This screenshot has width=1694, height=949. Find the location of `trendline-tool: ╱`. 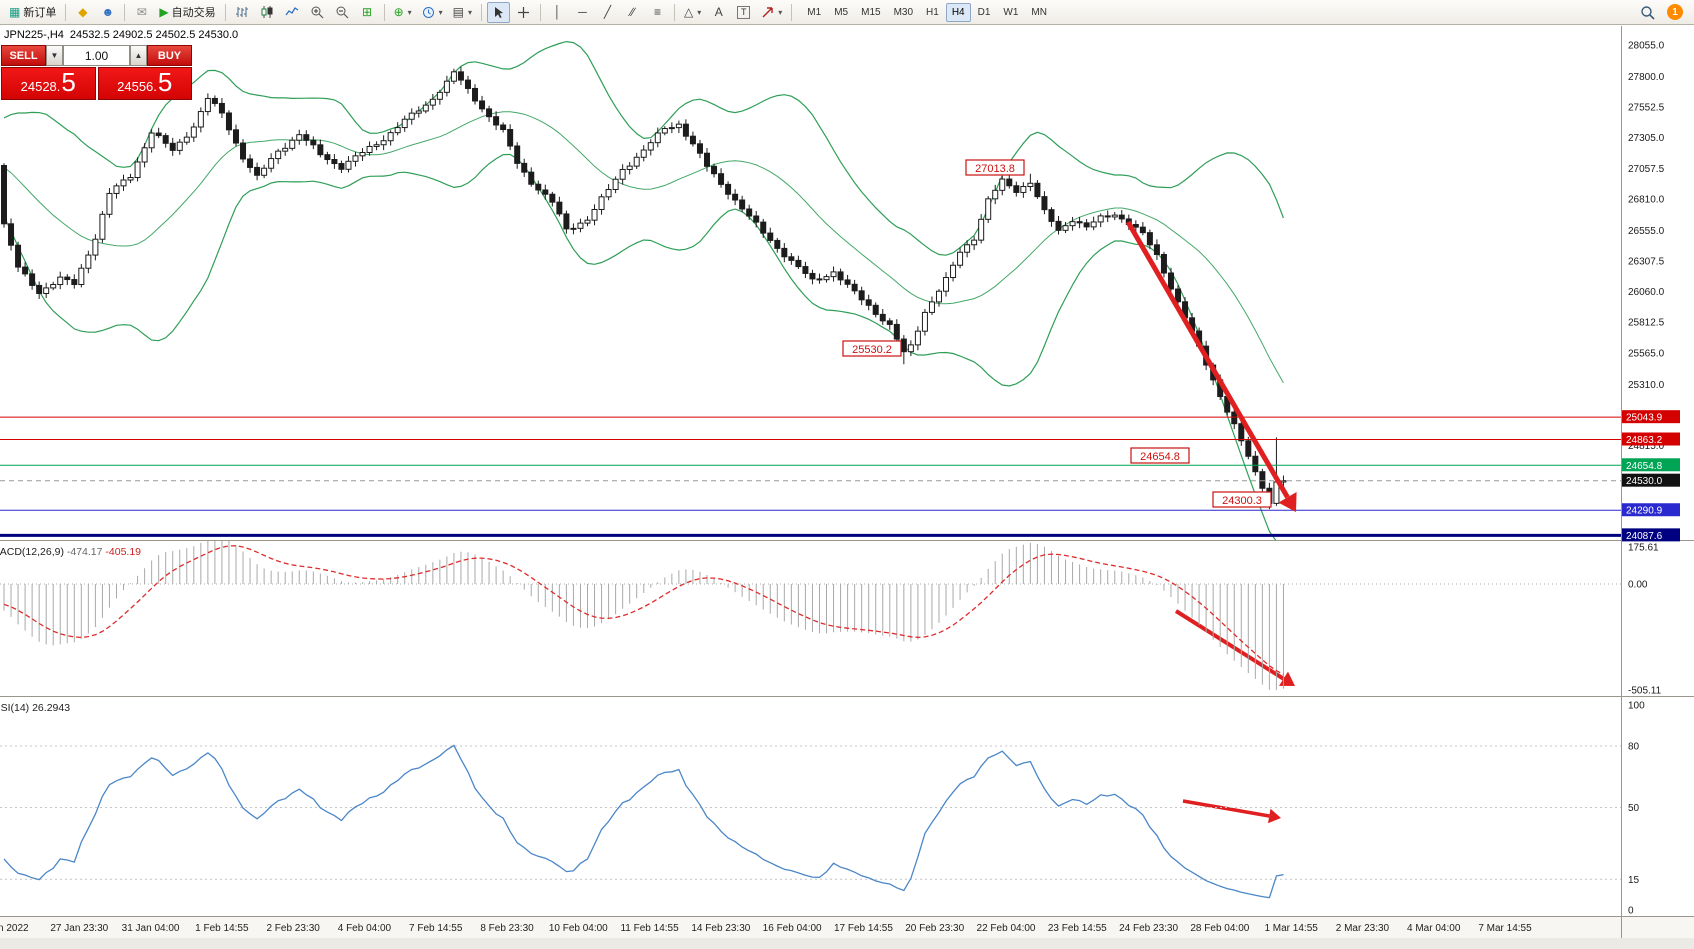

trendline-tool: ╱ is located at coordinates (607, 12).